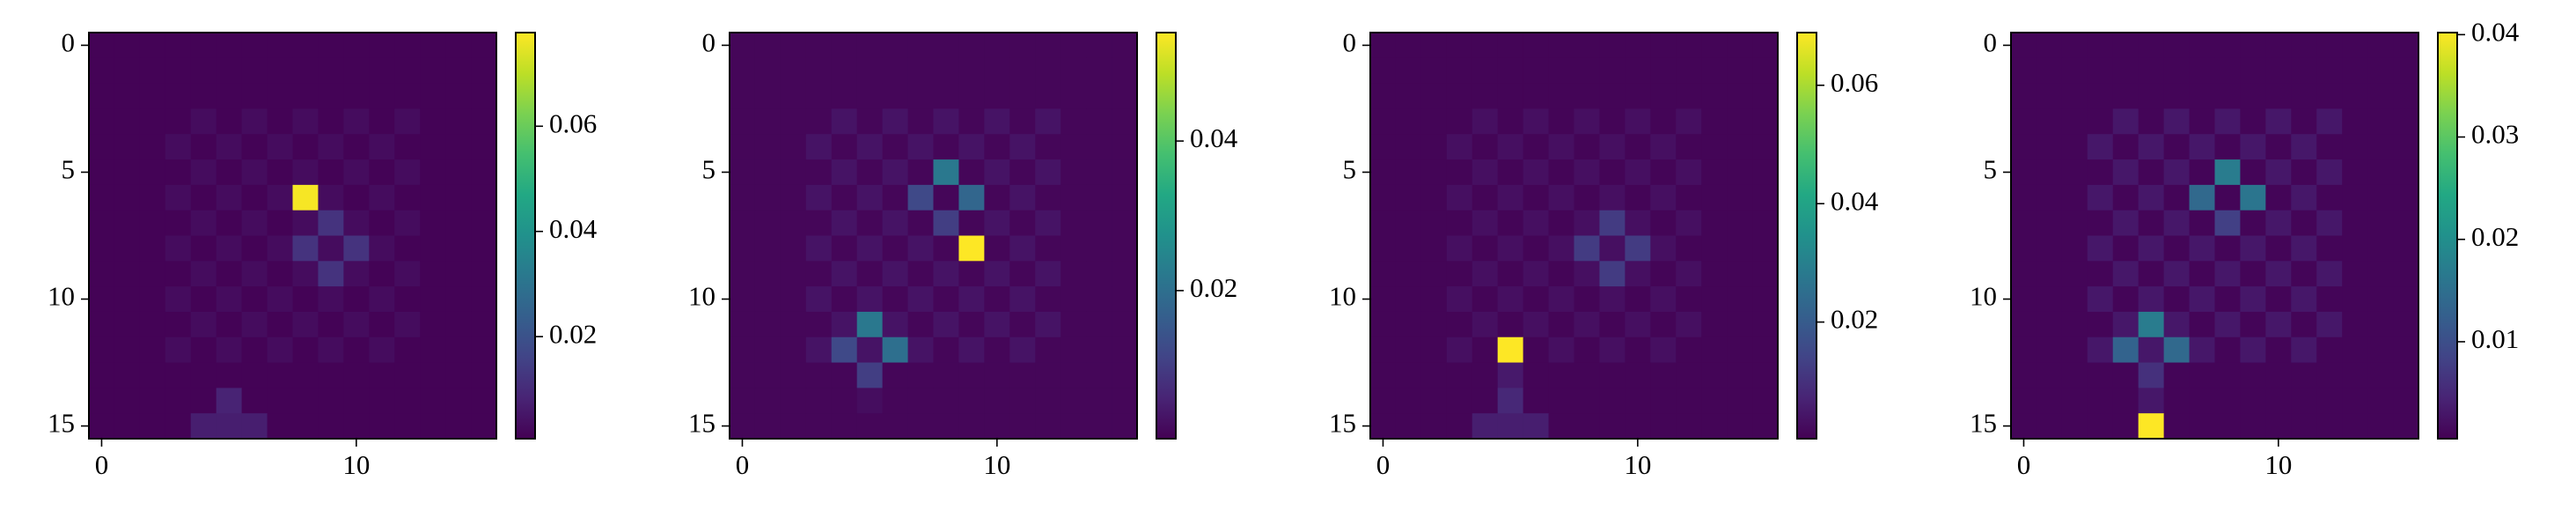 Image resolution: width=2576 pixels, height=525 pixels. Describe the element at coordinates (69, 42) in the screenshot. I see `y-tick-label: 0` at that location.